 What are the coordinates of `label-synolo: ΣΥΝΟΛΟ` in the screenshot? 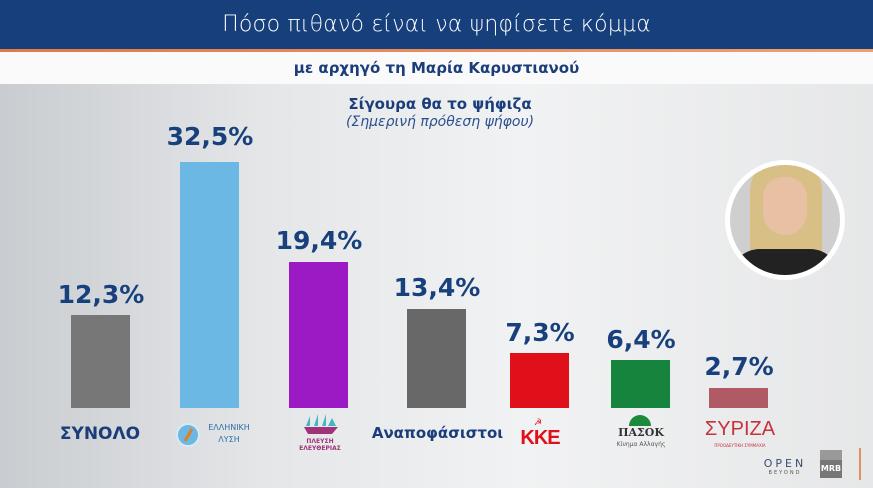 It's located at (100, 434).